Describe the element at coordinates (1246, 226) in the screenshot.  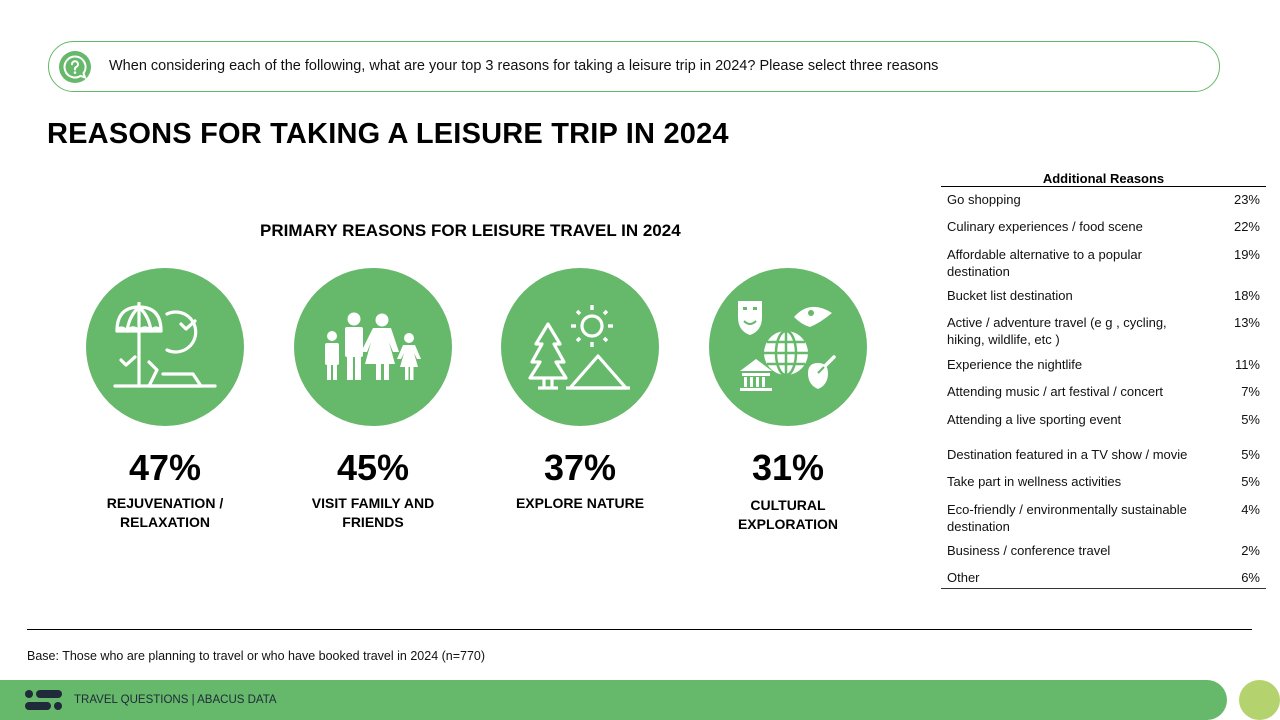
I see `row-value: 22%` at that location.